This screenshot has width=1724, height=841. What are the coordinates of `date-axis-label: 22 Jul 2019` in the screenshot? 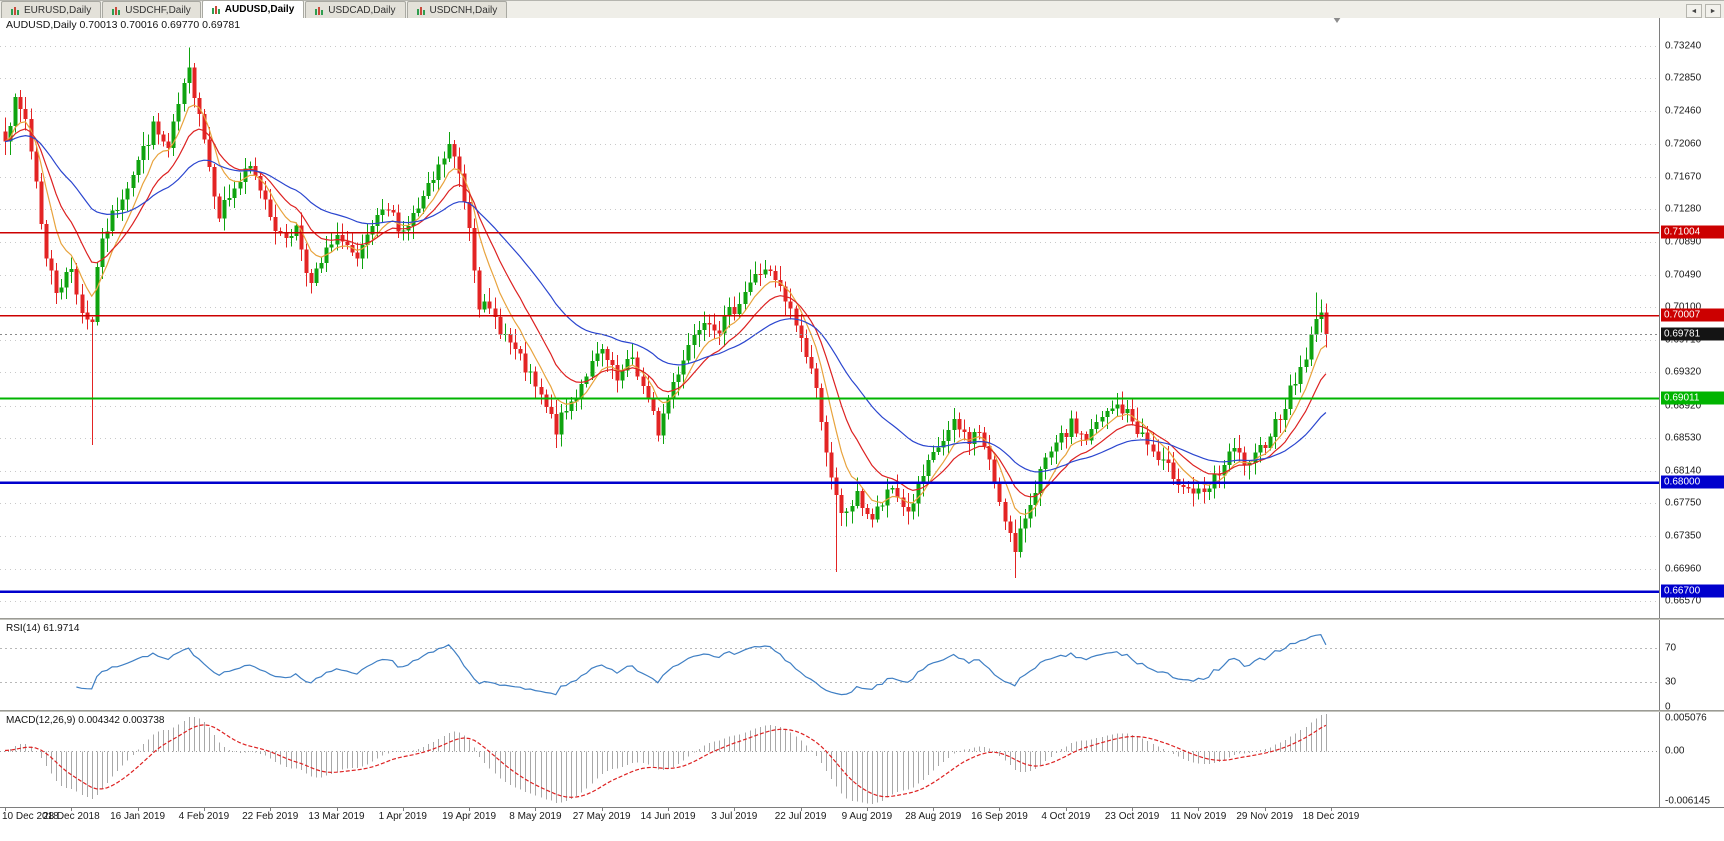 It's located at (800, 816).